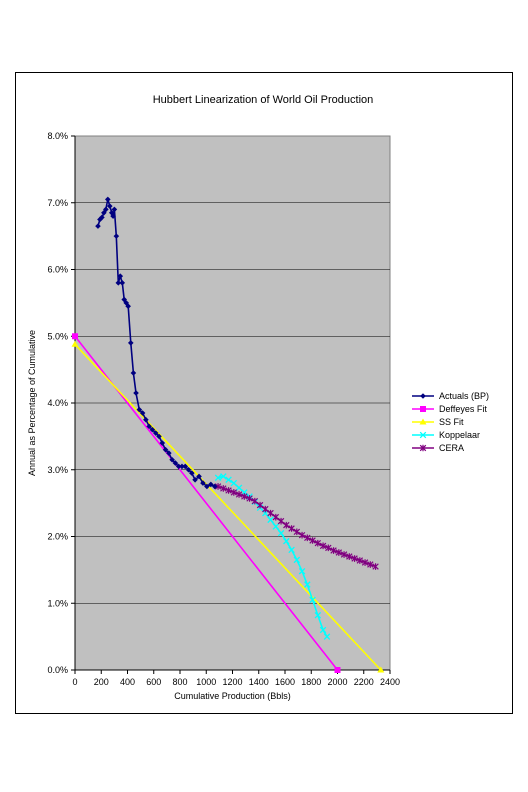 The height and width of the screenshot is (792, 528). What do you see at coordinates (32, 403) in the screenshot?
I see `y-axis-label: Annual as Percentage of Cumulative` at bounding box center [32, 403].